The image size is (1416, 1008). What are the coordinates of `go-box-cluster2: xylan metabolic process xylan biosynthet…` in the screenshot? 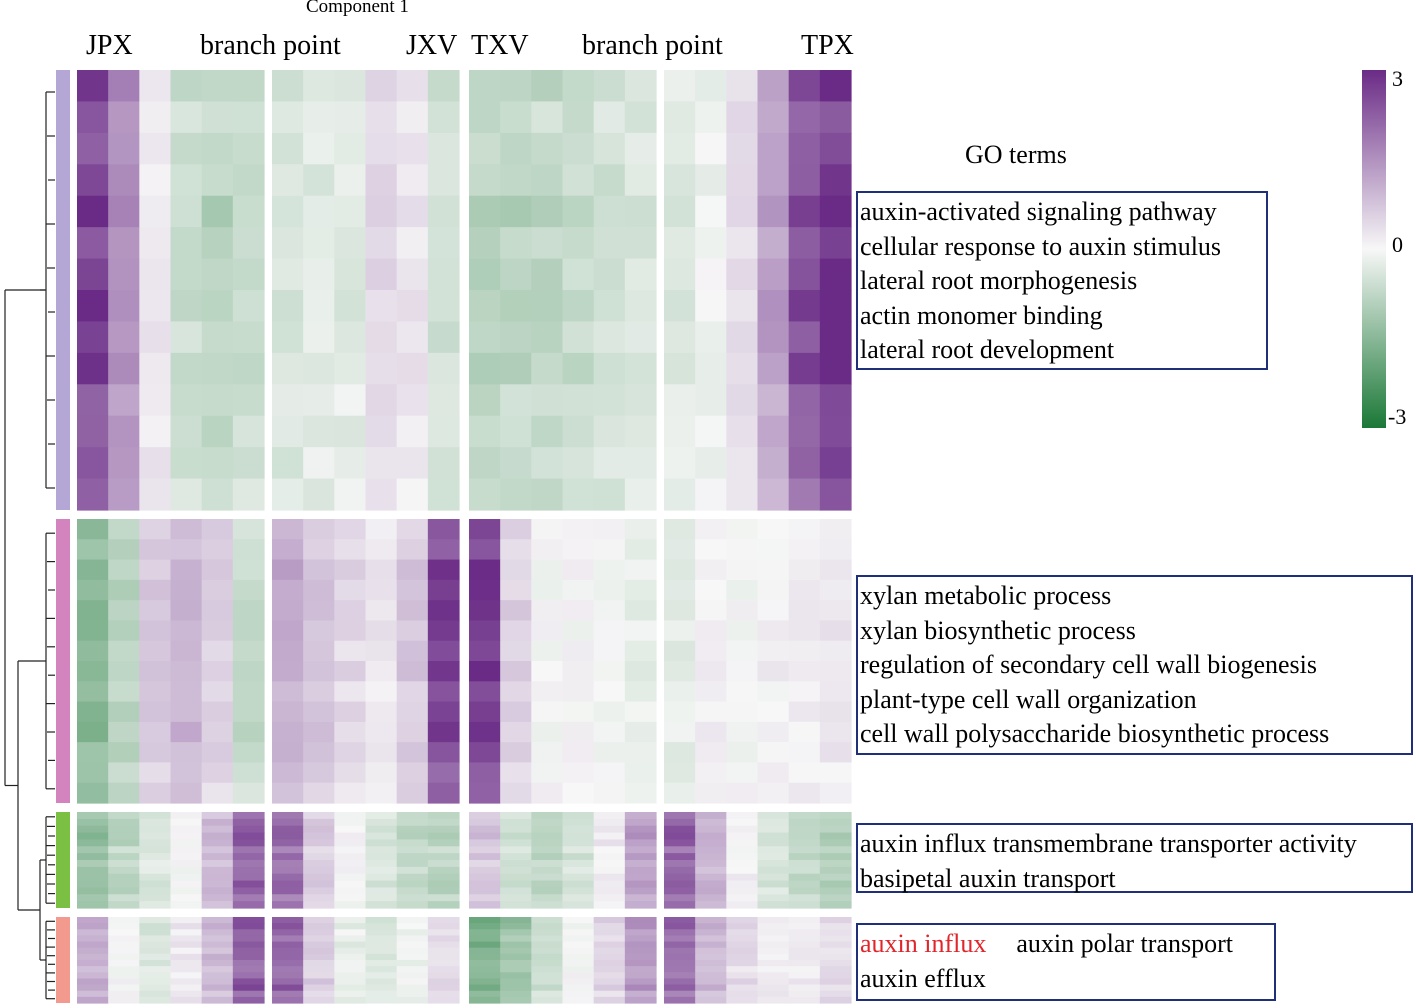 It's located at (1134, 665).